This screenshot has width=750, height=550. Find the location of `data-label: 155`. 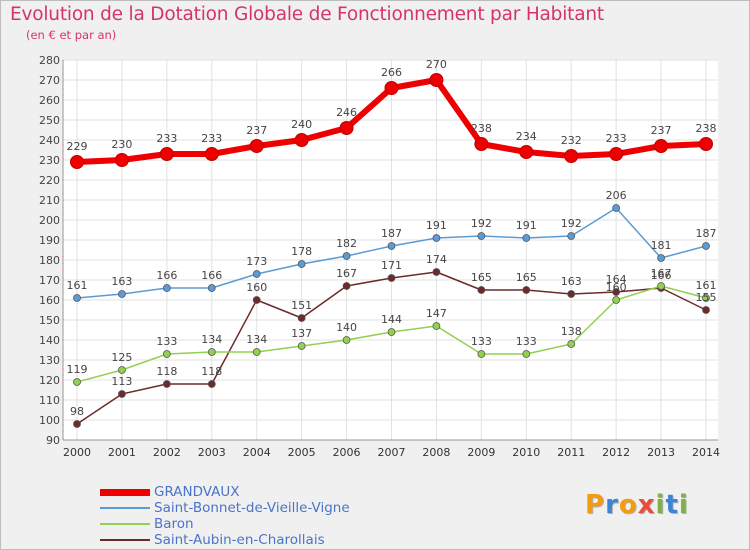

data-label: 155 is located at coordinates (706, 297).